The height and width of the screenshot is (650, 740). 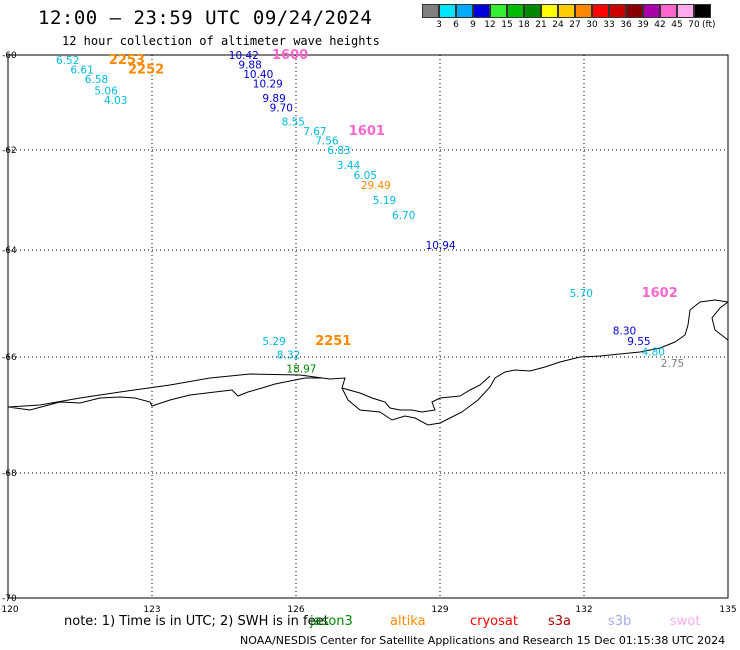 What do you see at coordinates (609, 25) in the screenshot?
I see `legend-label: 33` at bounding box center [609, 25].